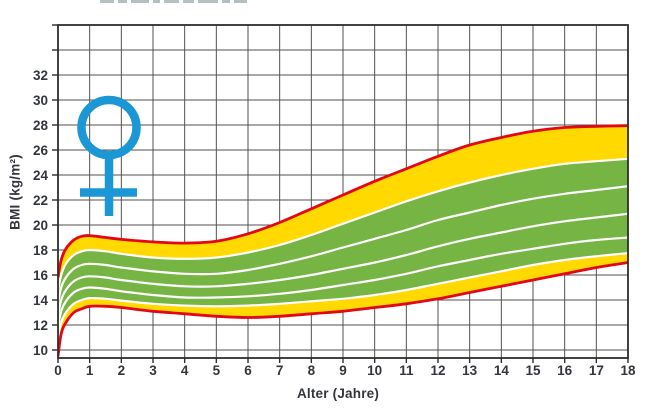 This screenshot has height=411, width=670. I want to click on x-tick-label: 12, so click(437, 370).